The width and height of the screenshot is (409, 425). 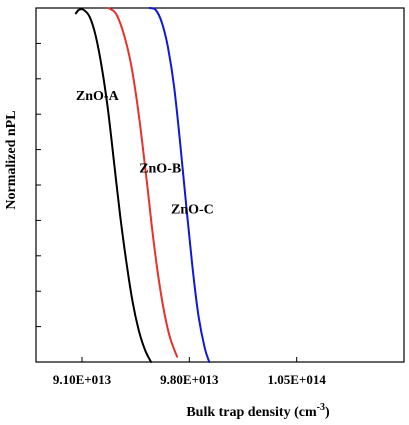 What do you see at coordinates (98, 96) in the screenshot?
I see `series-label-zno-a: ZnO-A` at bounding box center [98, 96].